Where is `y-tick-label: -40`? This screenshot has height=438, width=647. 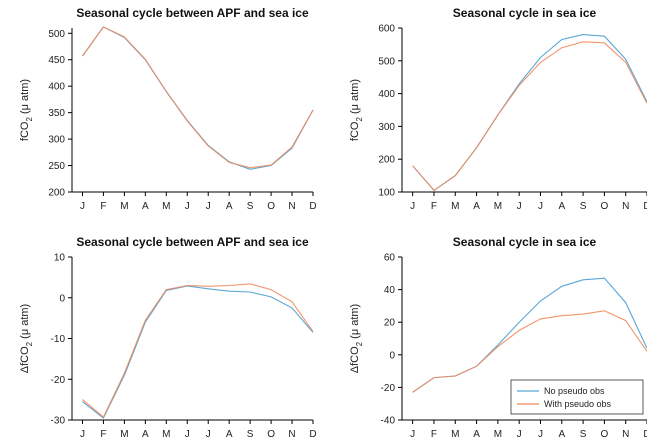
y-tick-label: -40 is located at coordinates (388, 421).